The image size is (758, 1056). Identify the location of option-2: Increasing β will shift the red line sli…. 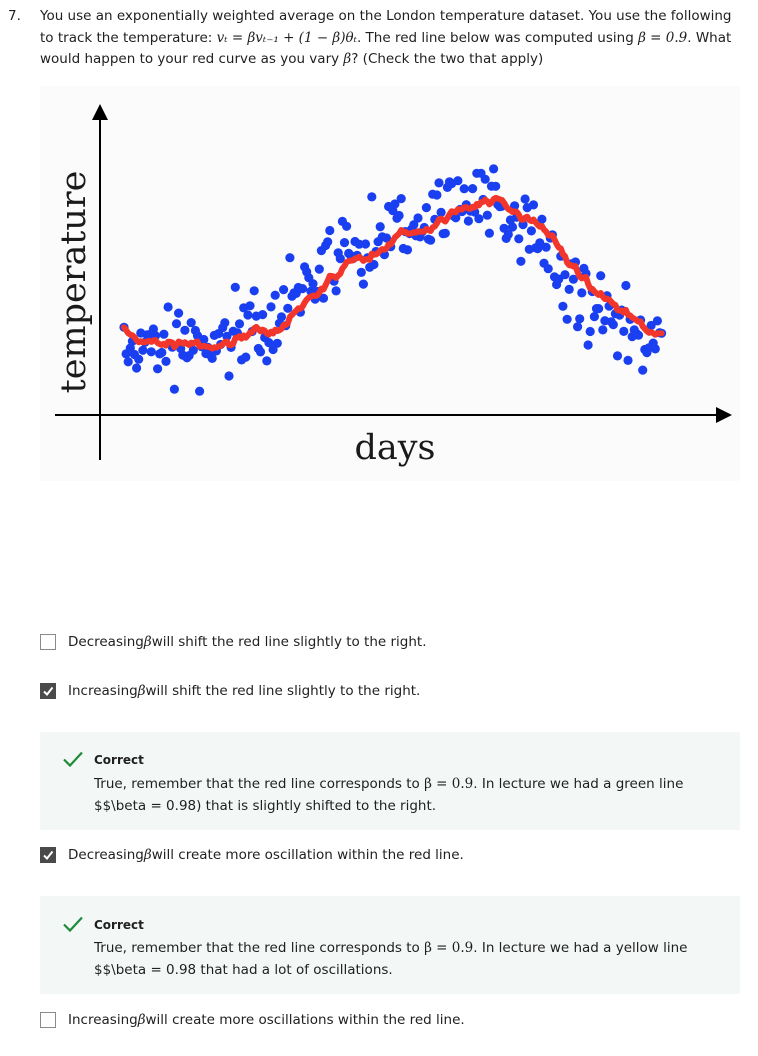
(230, 691).